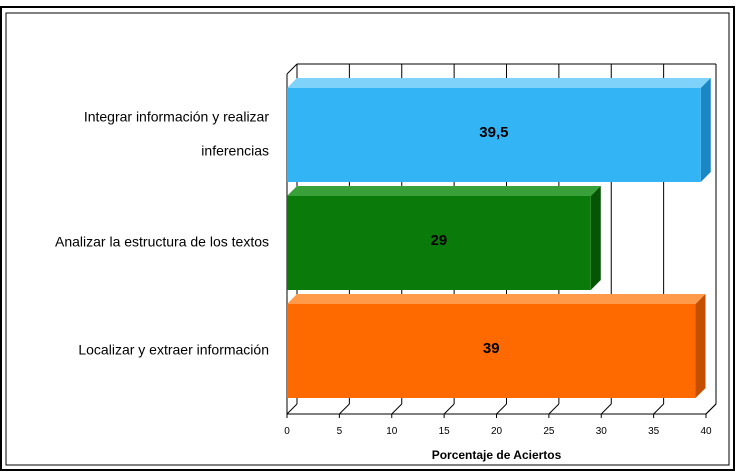  Describe the element at coordinates (654, 431) in the screenshot. I see `x-tick-label: 35` at that location.